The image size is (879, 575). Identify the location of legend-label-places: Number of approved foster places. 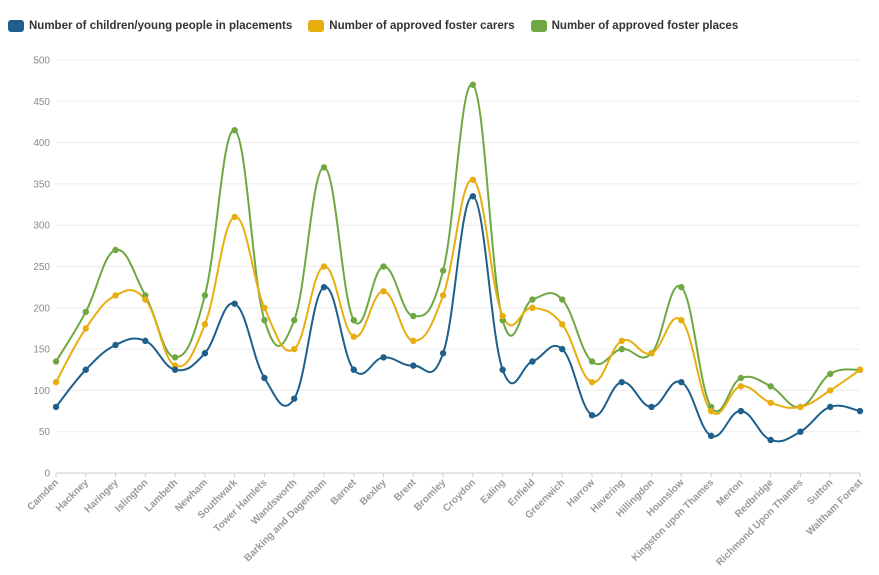
(645, 26).